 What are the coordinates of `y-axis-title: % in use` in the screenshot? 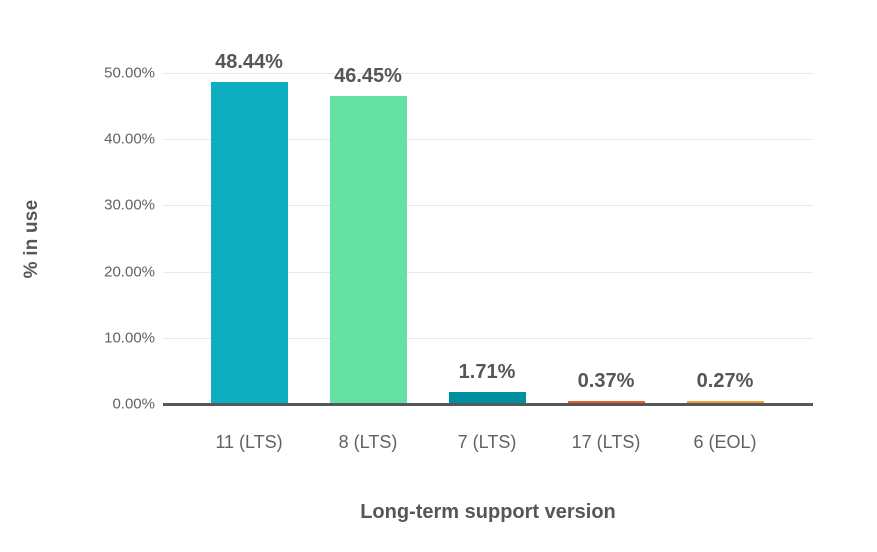 It's located at (31, 239).